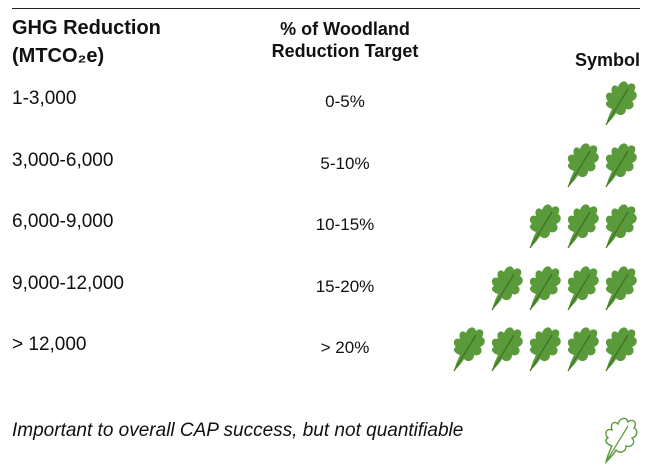 This screenshot has width=652, height=468. I want to click on range-cell: > 12,000, so click(49, 344).